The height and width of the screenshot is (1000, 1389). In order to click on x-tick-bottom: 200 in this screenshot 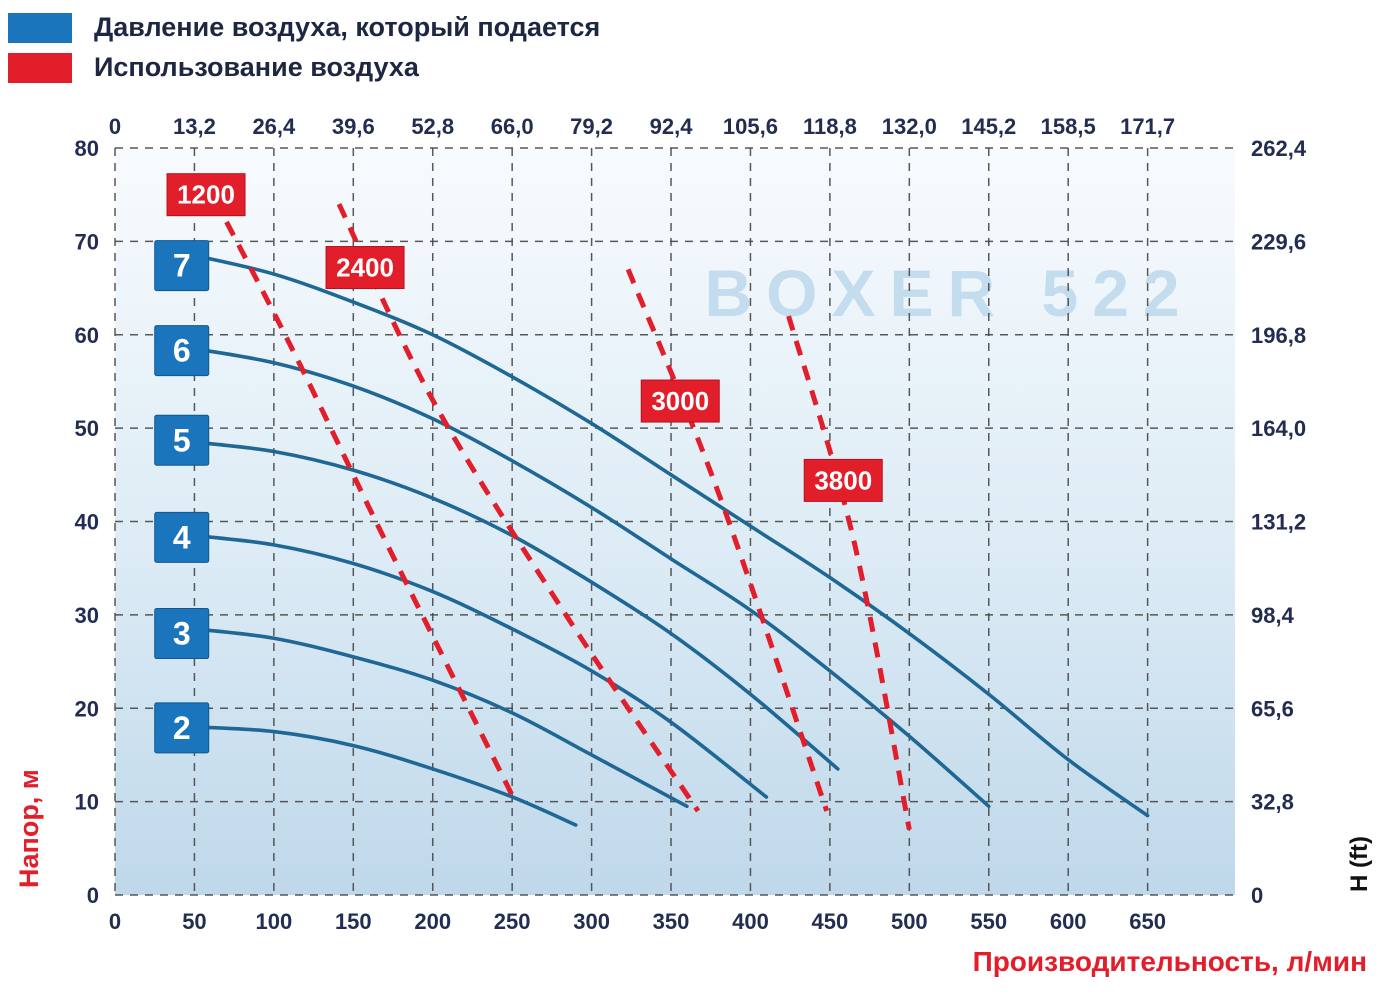, I will do `click(432, 921)`.